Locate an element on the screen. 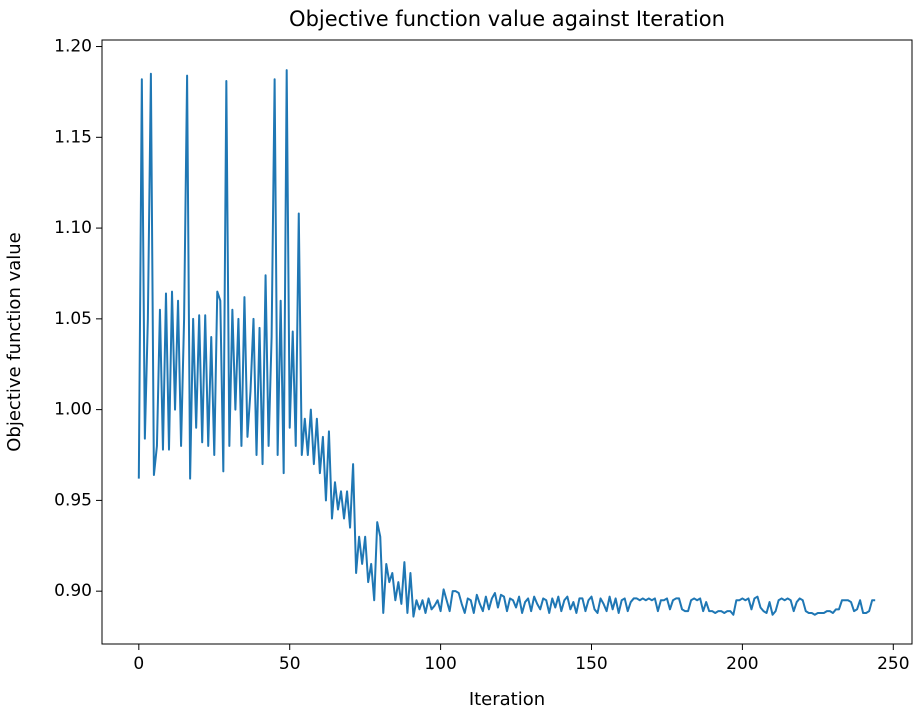 The width and height of the screenshot is (920, 714). x-tick-label: 100 is located at coordinates (440, 664).